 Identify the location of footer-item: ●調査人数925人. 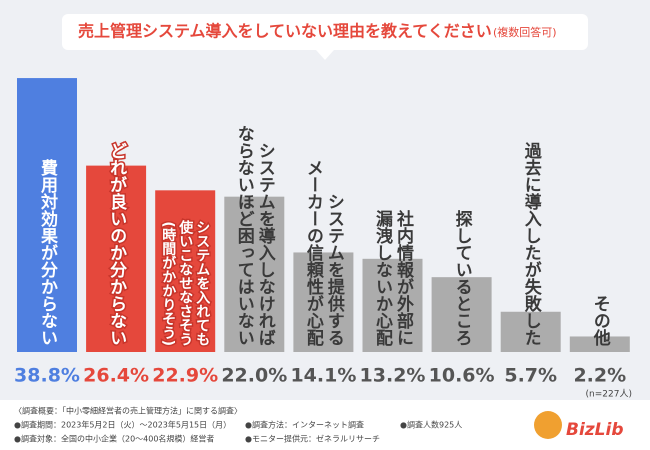
(431, 425).